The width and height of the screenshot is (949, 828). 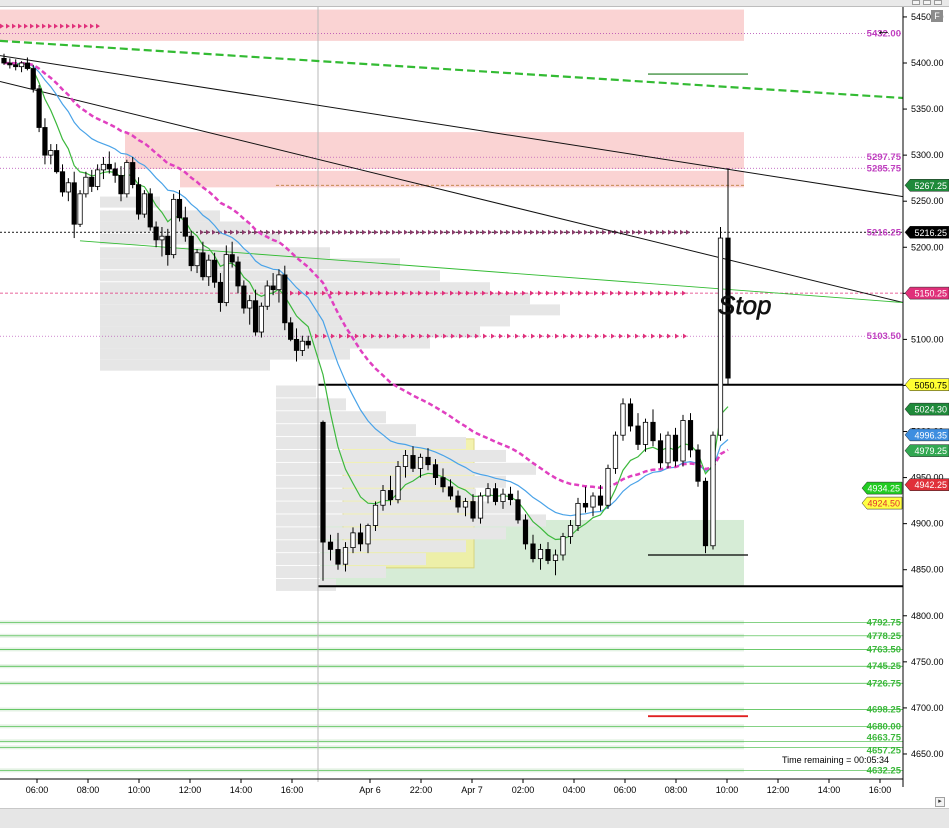 I want to click on price-tick-label: 5250.00, so click(x=927, y=201).